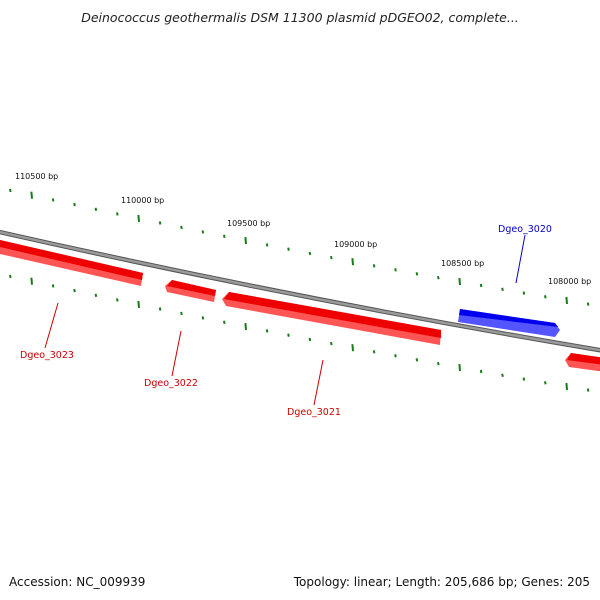 The height and width of the screenshot is (600, 600). What do you see at coordinates (355, 244) in the screenshot?
I see `ruler-label: 109000 bp` at bounding box center [355, 244].